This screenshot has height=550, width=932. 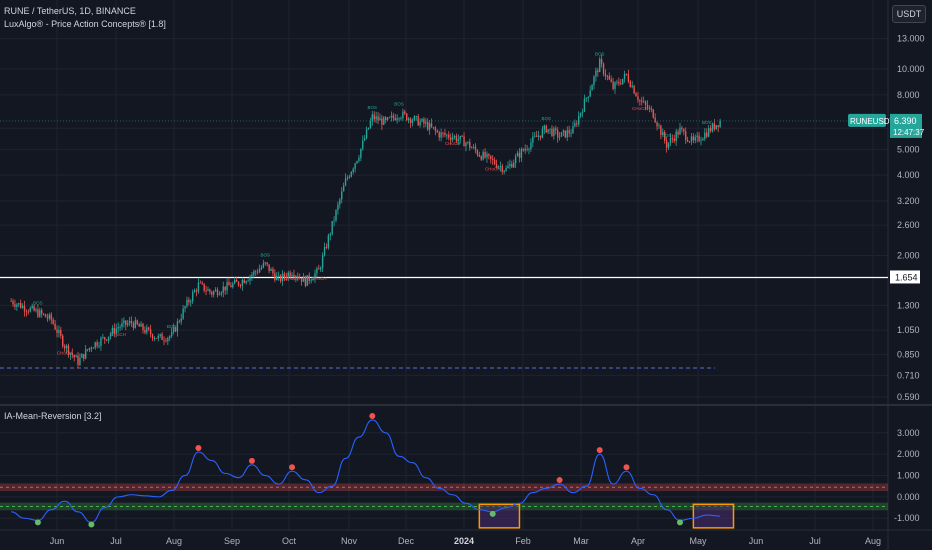 What do you see at coordinates (698, 541) in the screenshot?
I see `x-tick-label: May` at bounding box center [698, 541].